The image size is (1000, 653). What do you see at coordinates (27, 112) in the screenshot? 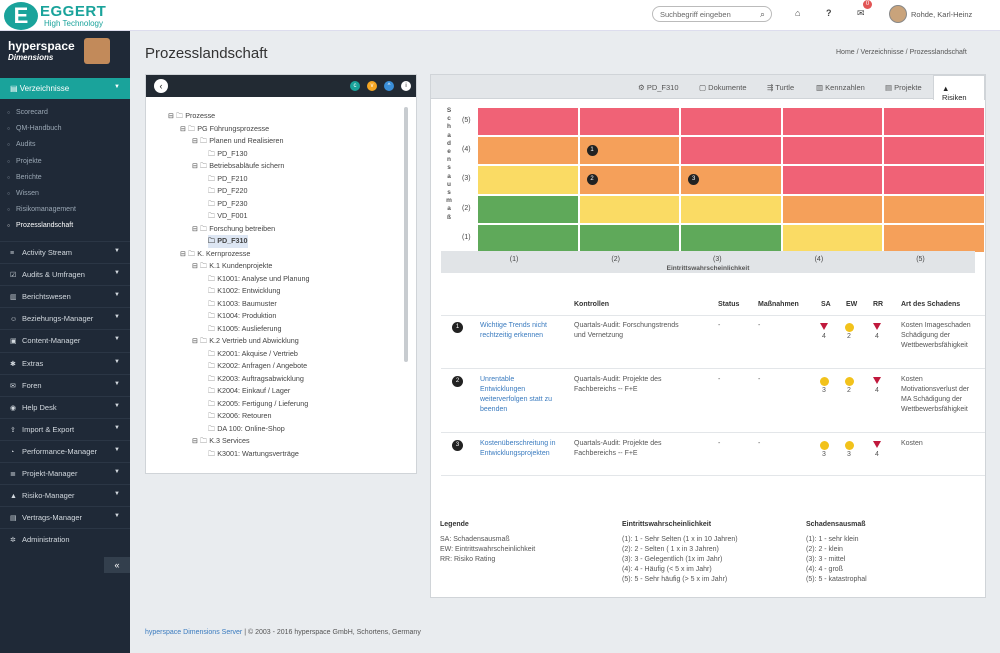
I see `sidebar-subitem: Scorecard` at bounding box center [27, 112].